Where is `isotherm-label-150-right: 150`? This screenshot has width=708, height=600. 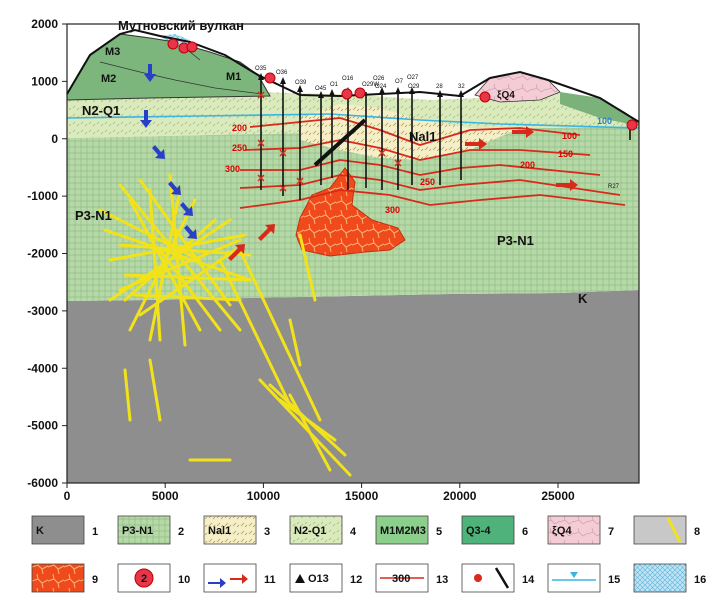 isotherm-label-150-right: 150 is located at coordinates (565, 154).